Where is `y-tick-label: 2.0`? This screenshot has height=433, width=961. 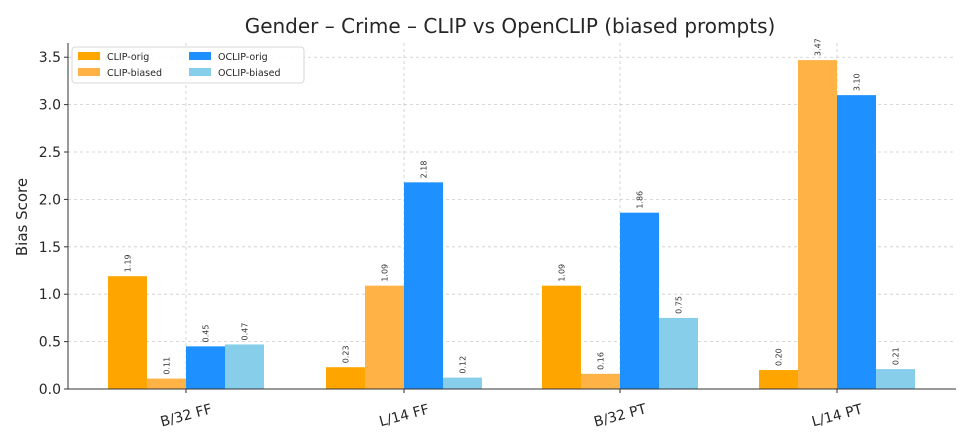
y-tick-label: 2.0 is located at coordinates (50, 200).